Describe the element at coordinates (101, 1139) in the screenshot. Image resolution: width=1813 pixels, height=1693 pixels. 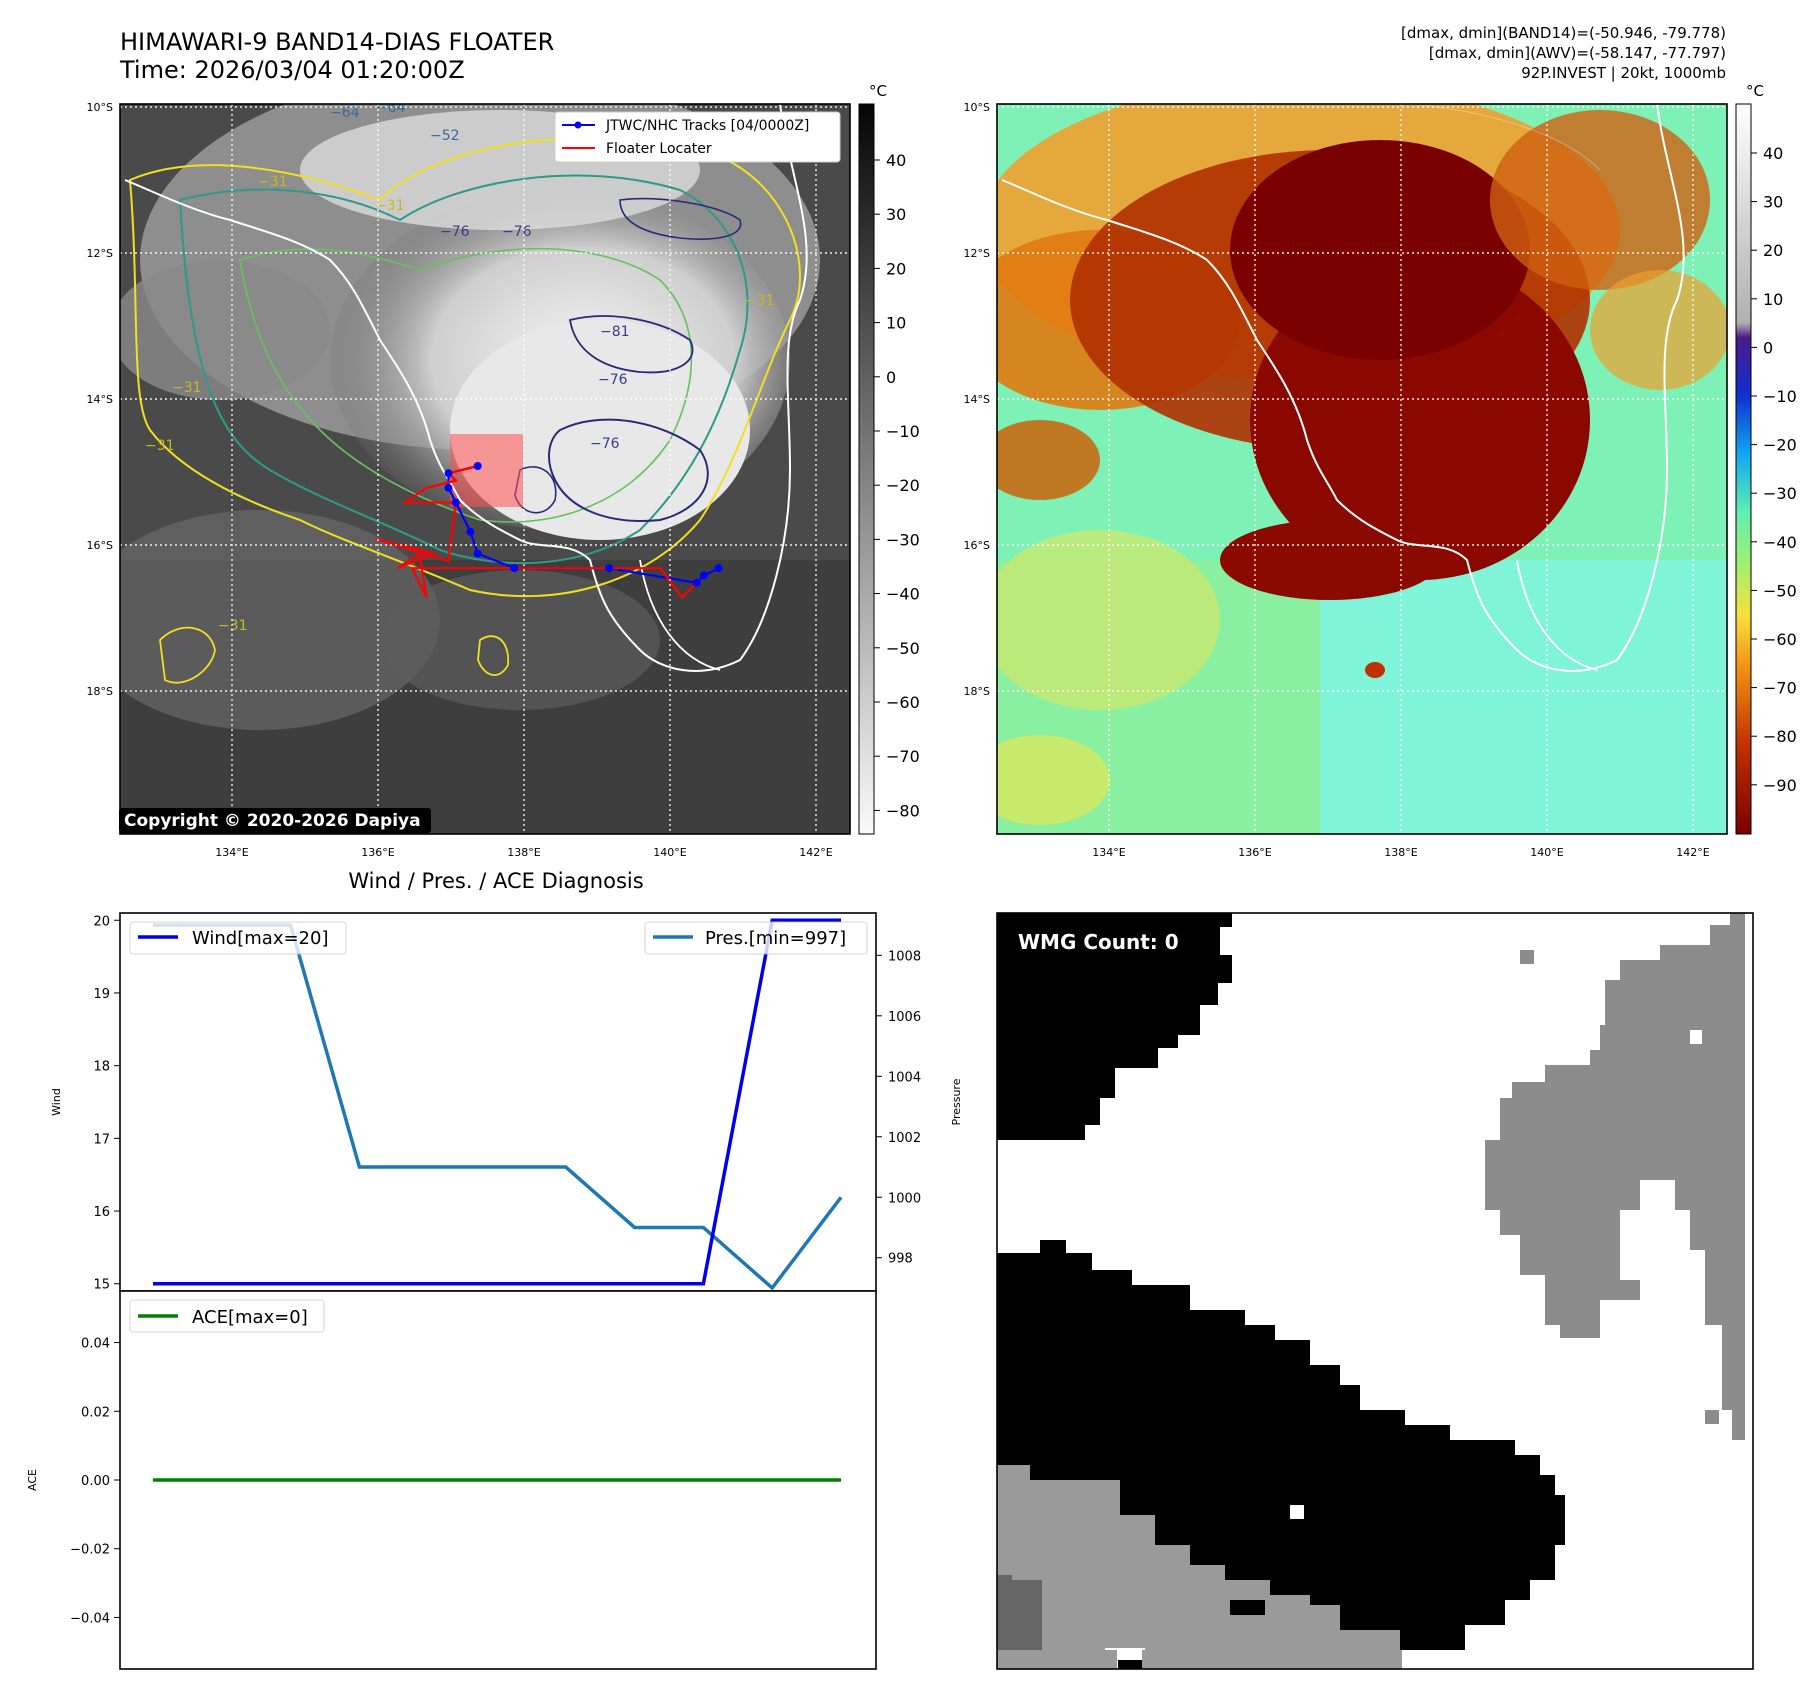
I see `wind-ytick-label: 17` at that location.